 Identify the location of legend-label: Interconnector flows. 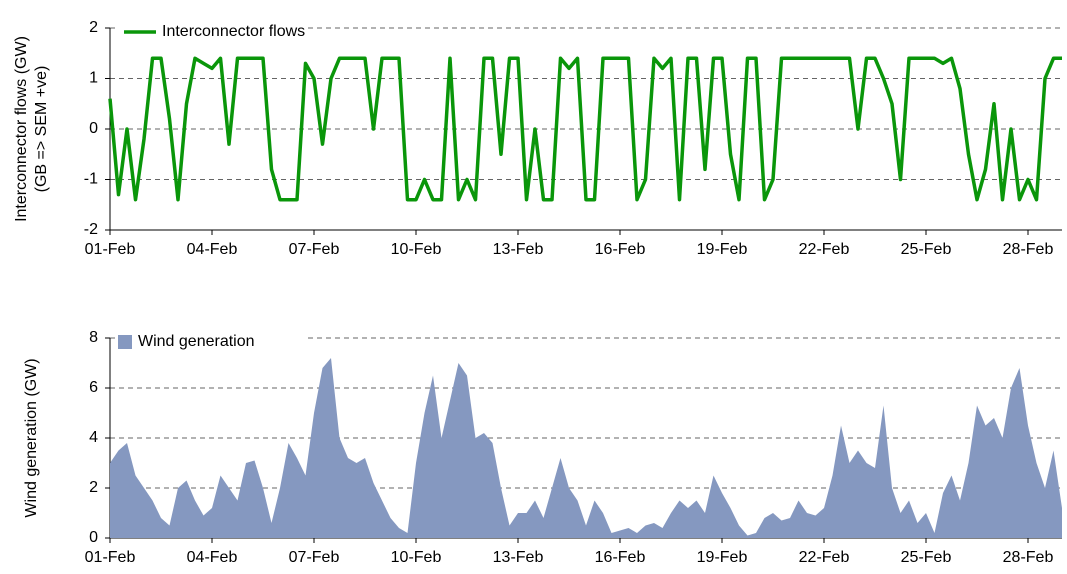
(233, 31).